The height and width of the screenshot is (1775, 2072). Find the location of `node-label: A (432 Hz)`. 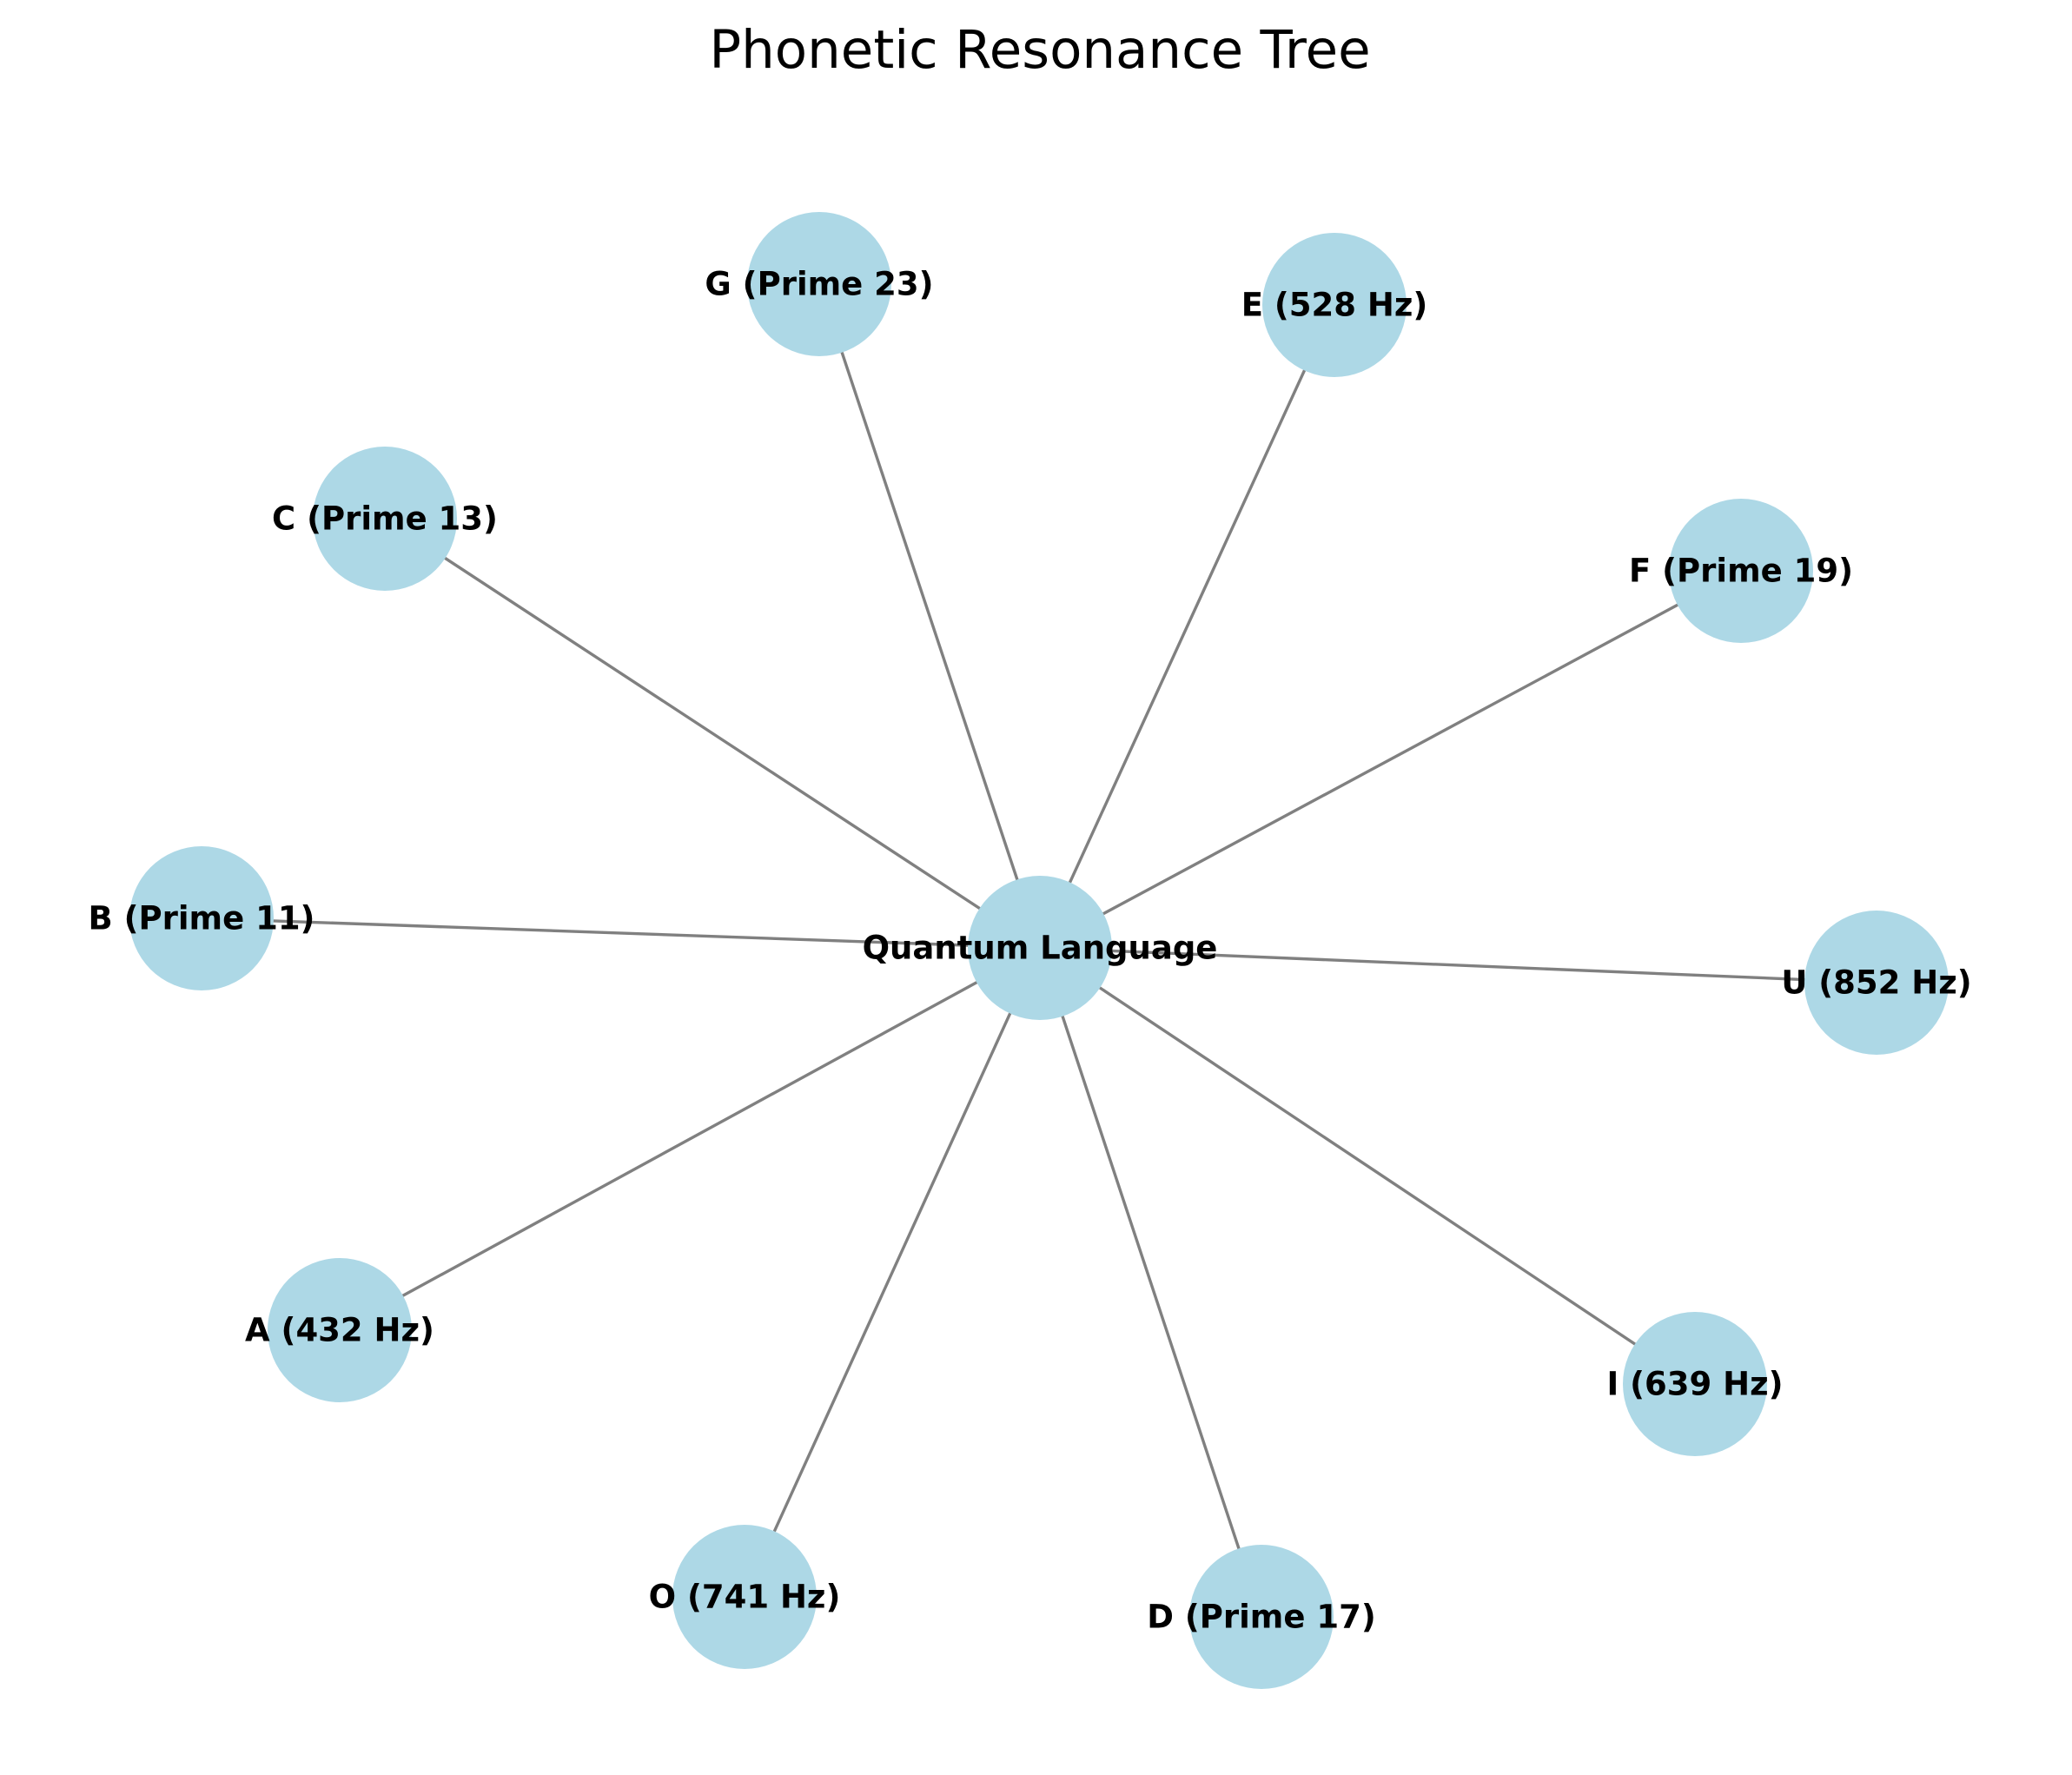

node-label: A (432 Hz) is located at coordinates (339, 1331).